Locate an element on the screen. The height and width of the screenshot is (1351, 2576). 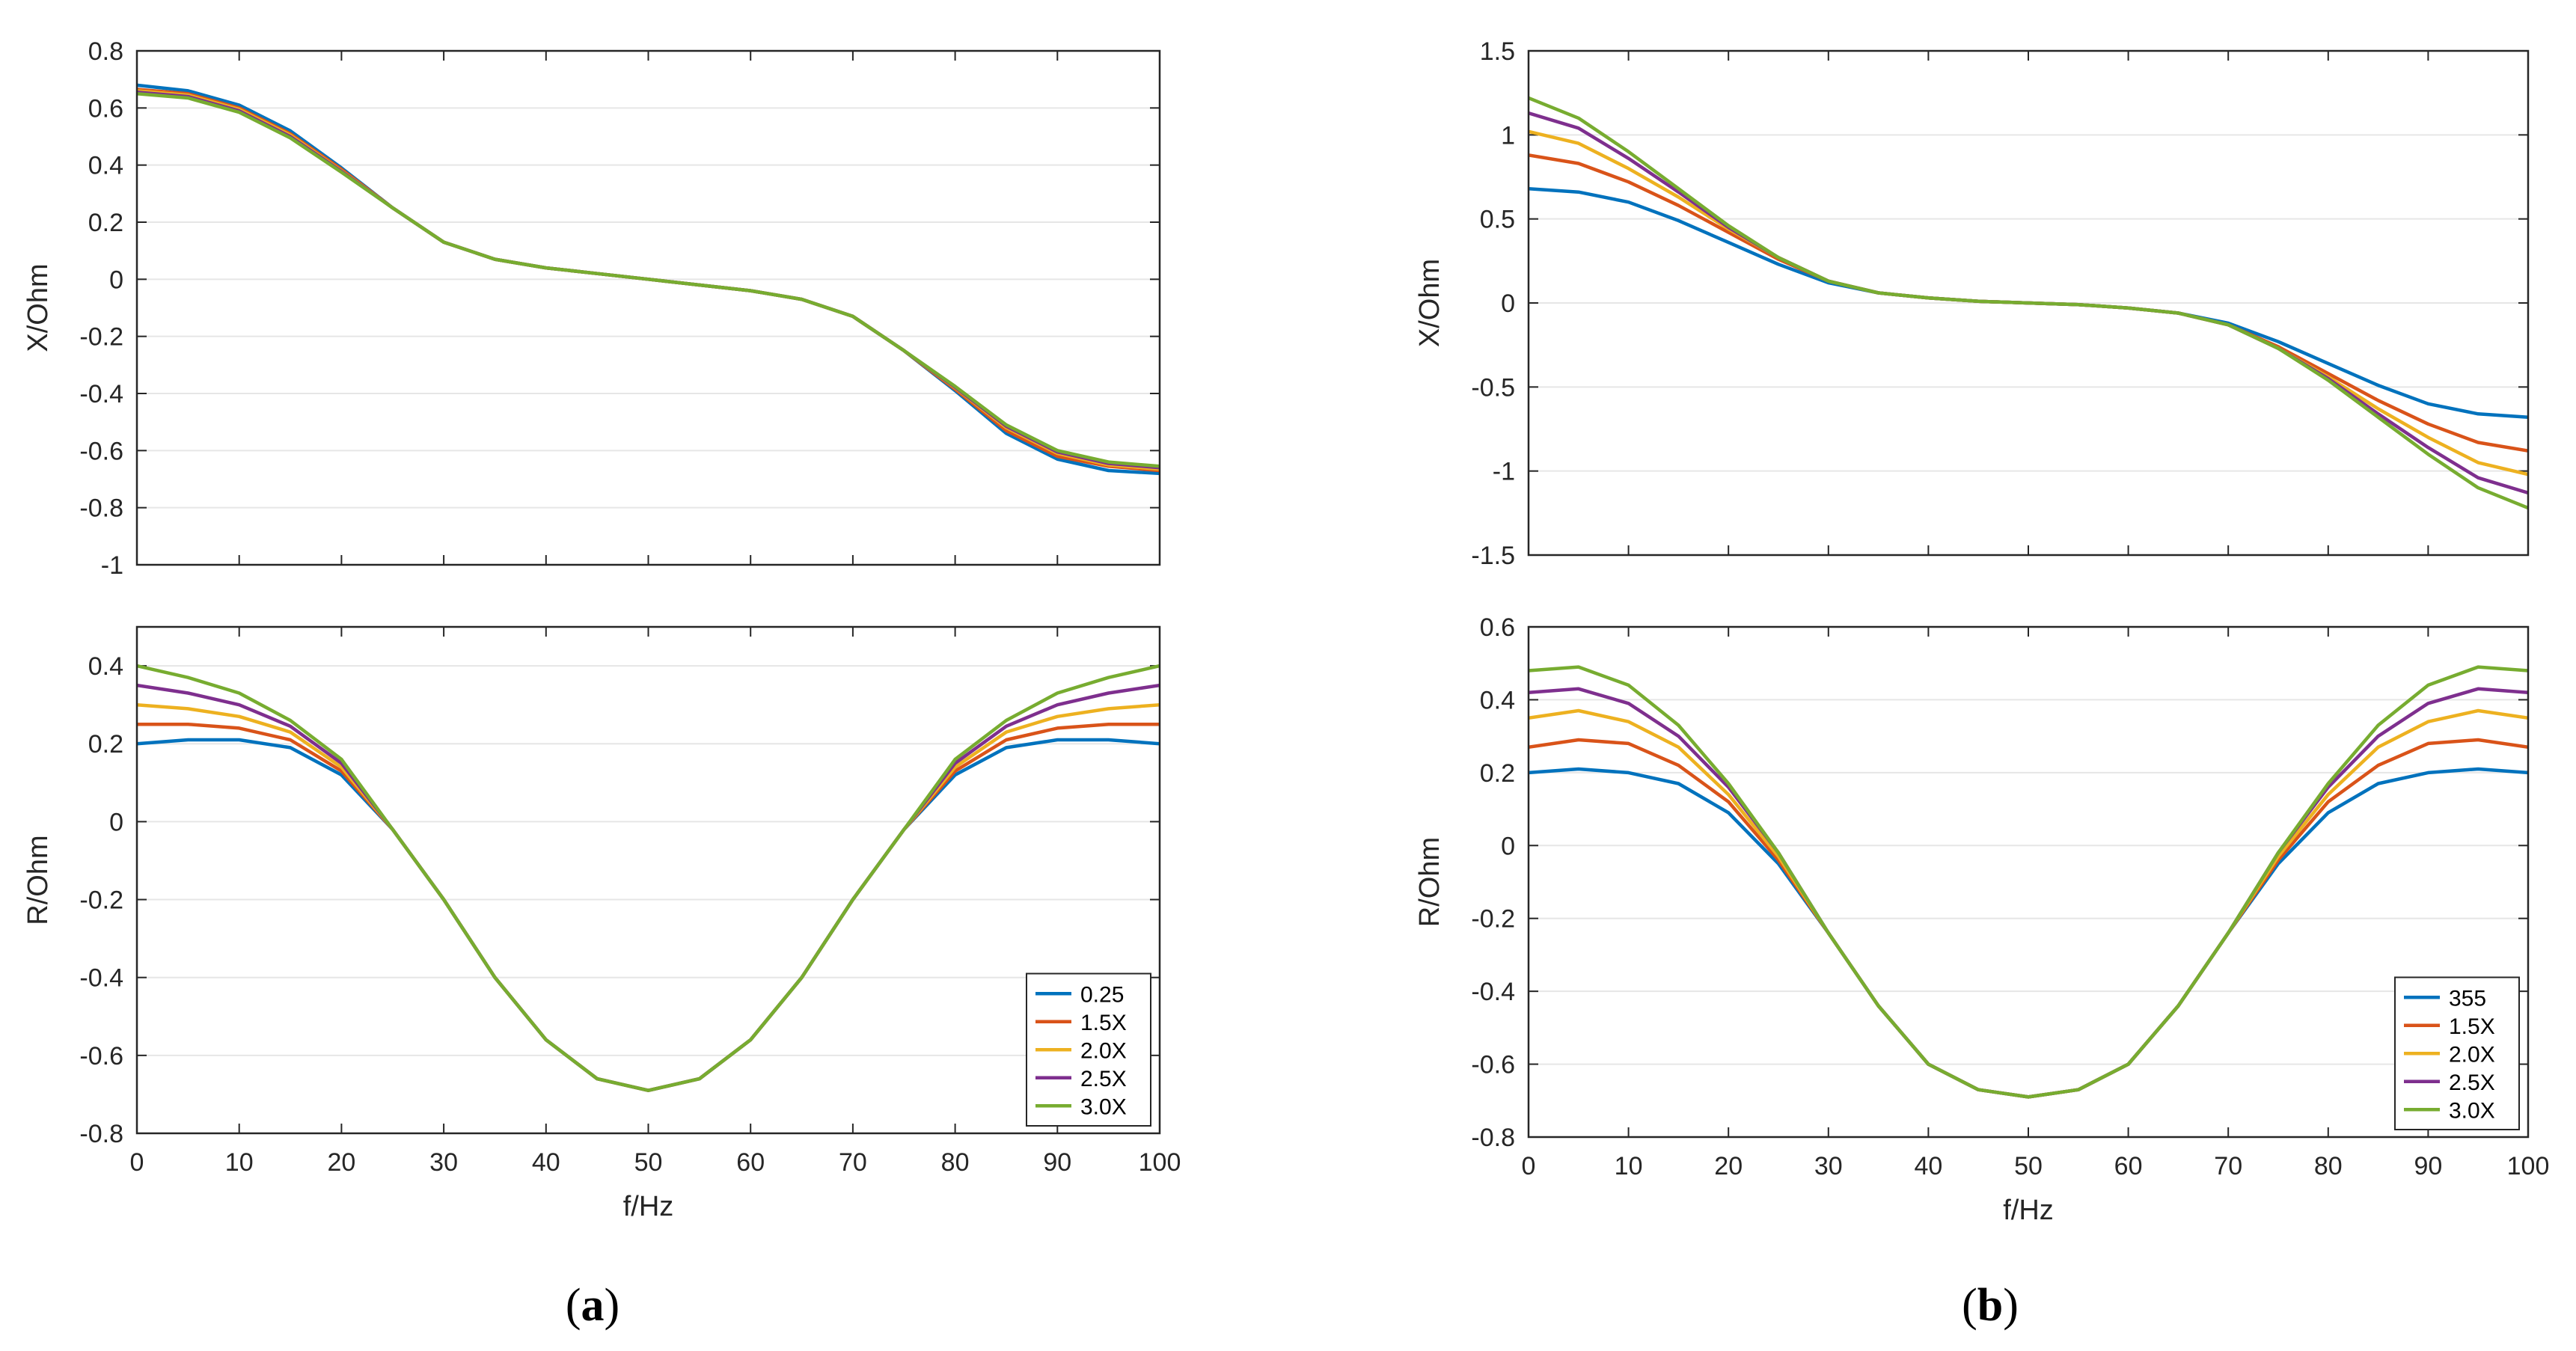
caption-a-letter: a is located at coordinates (593, 1305).